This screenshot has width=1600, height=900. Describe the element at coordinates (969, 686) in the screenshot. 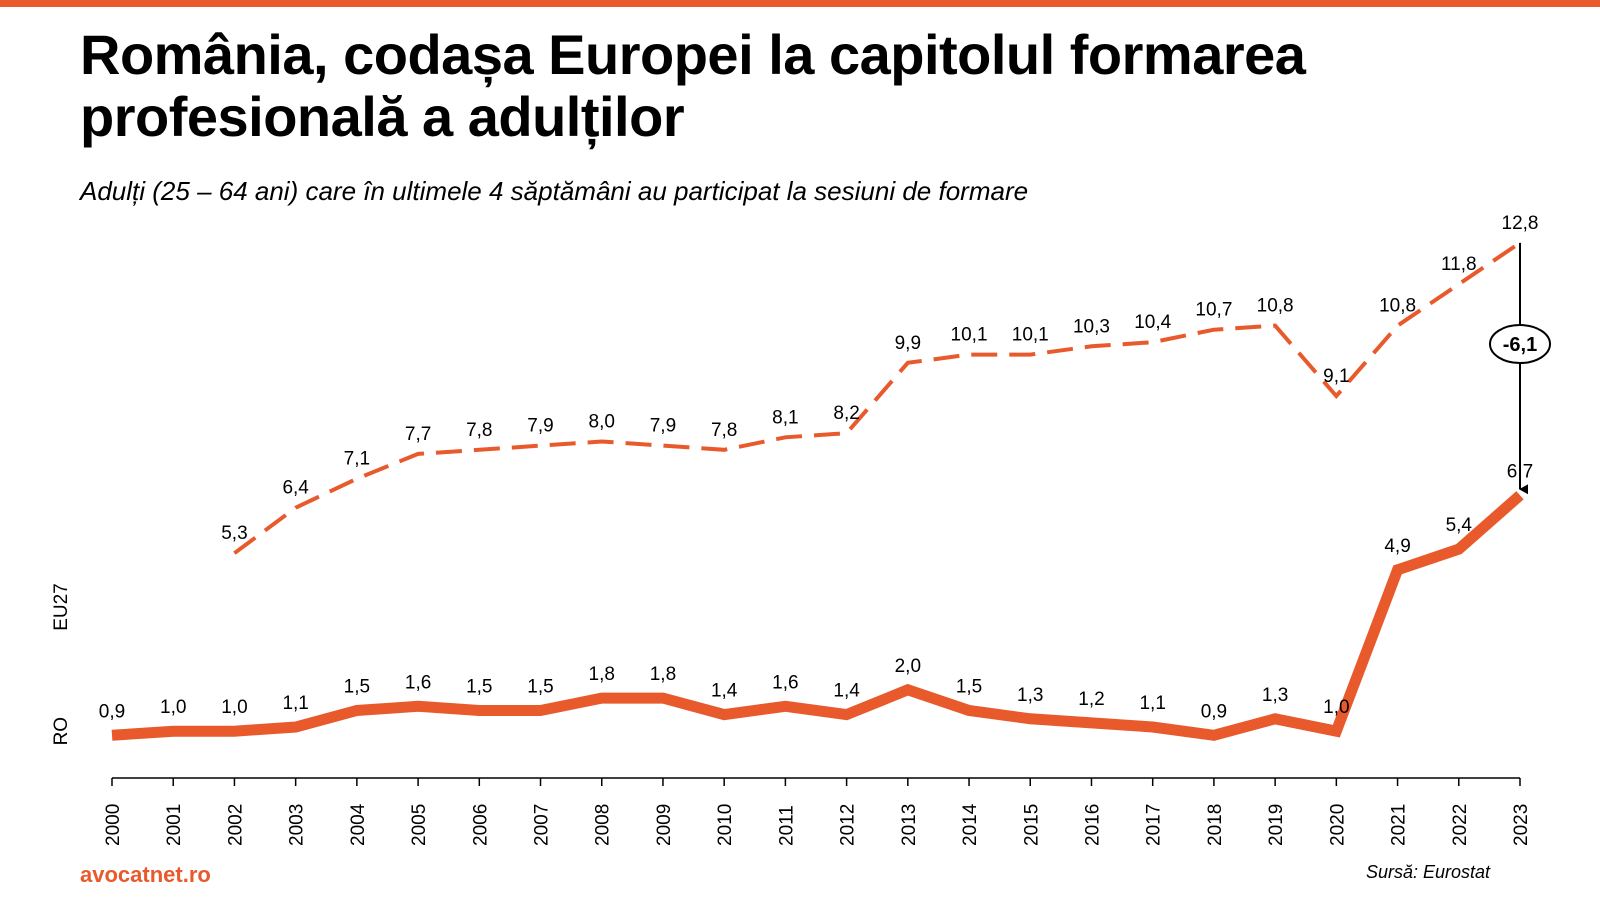

I see `data-label-ro-2014: 1,5` at that location.